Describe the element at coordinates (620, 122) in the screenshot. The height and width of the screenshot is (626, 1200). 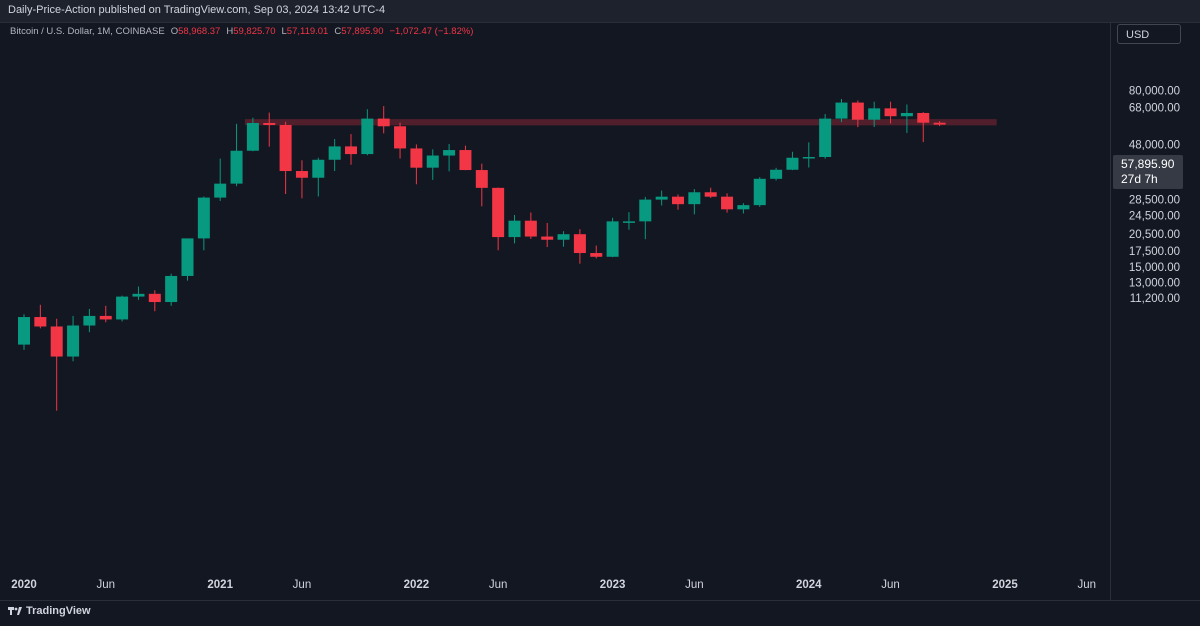
I see `resistance-zone` at that location.